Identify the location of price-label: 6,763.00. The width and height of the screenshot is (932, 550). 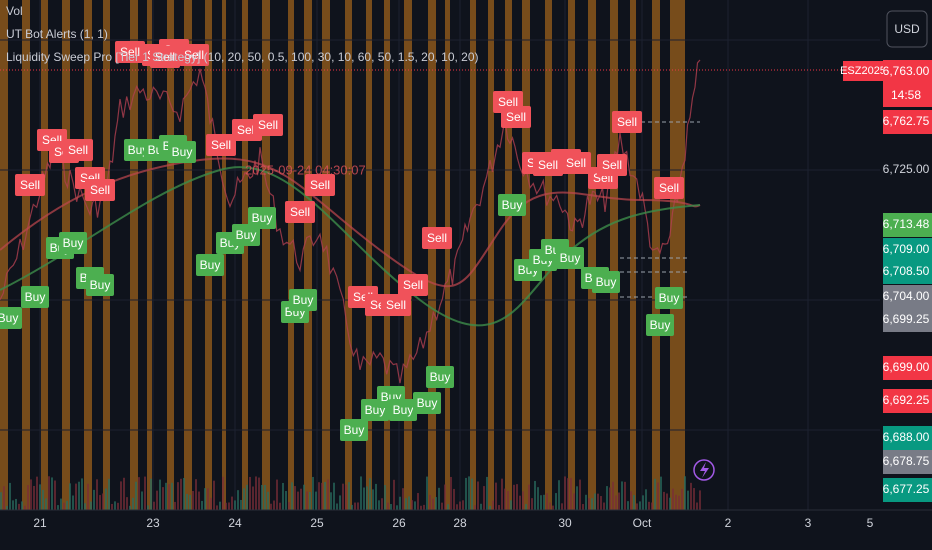
(906, 71).